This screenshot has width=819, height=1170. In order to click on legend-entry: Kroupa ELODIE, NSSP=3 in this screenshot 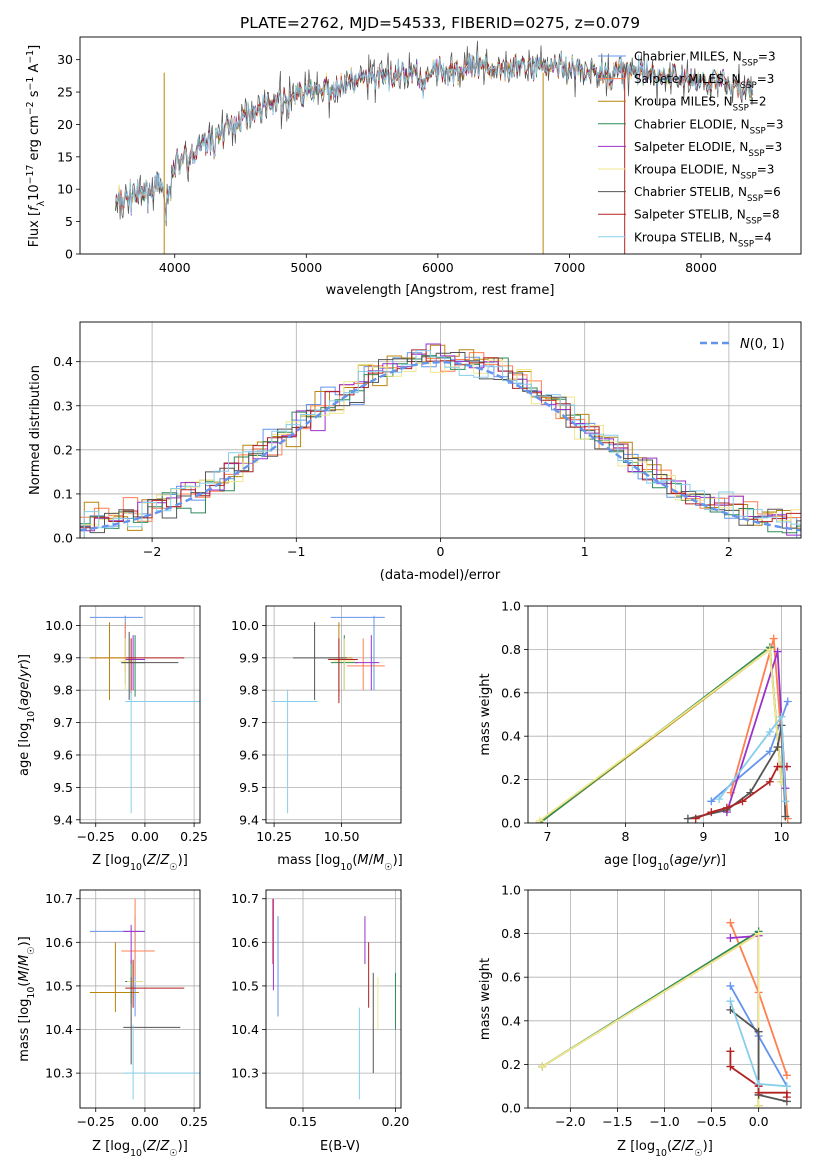, I will do `click(704, 172)`.